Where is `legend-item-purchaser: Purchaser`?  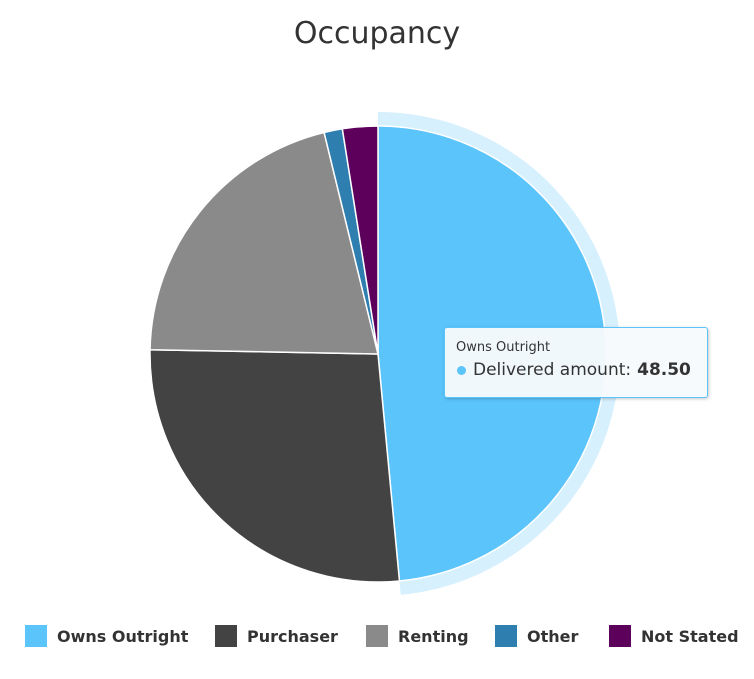 legend-item-purchaser: Purchaser is located at coordinates (276, 636).